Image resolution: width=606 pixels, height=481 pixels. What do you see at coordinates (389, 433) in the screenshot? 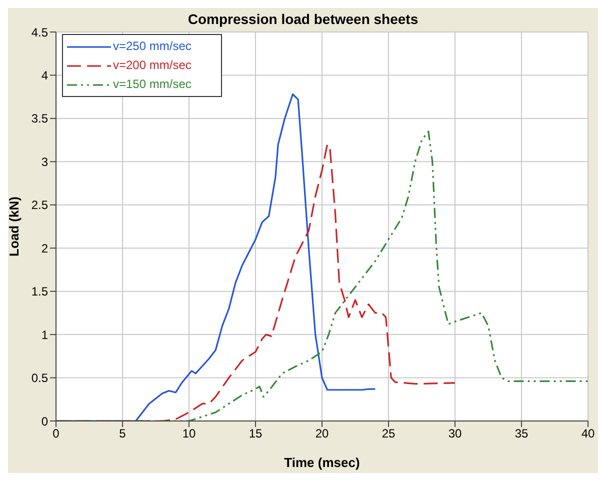
I see `x-tick-label: 25` at bounding box center [389, 433].